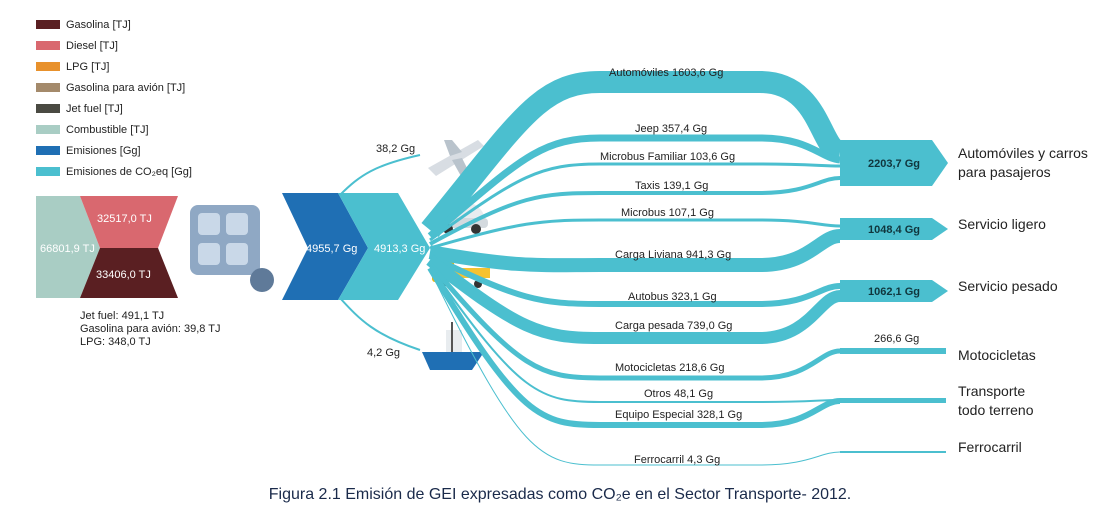 The image size is (1120, 527). Describe the element at coordinates (672, 297) in the screenshot. I see `flow-label-autobus: Autobus 323,1 Gg` at that location.